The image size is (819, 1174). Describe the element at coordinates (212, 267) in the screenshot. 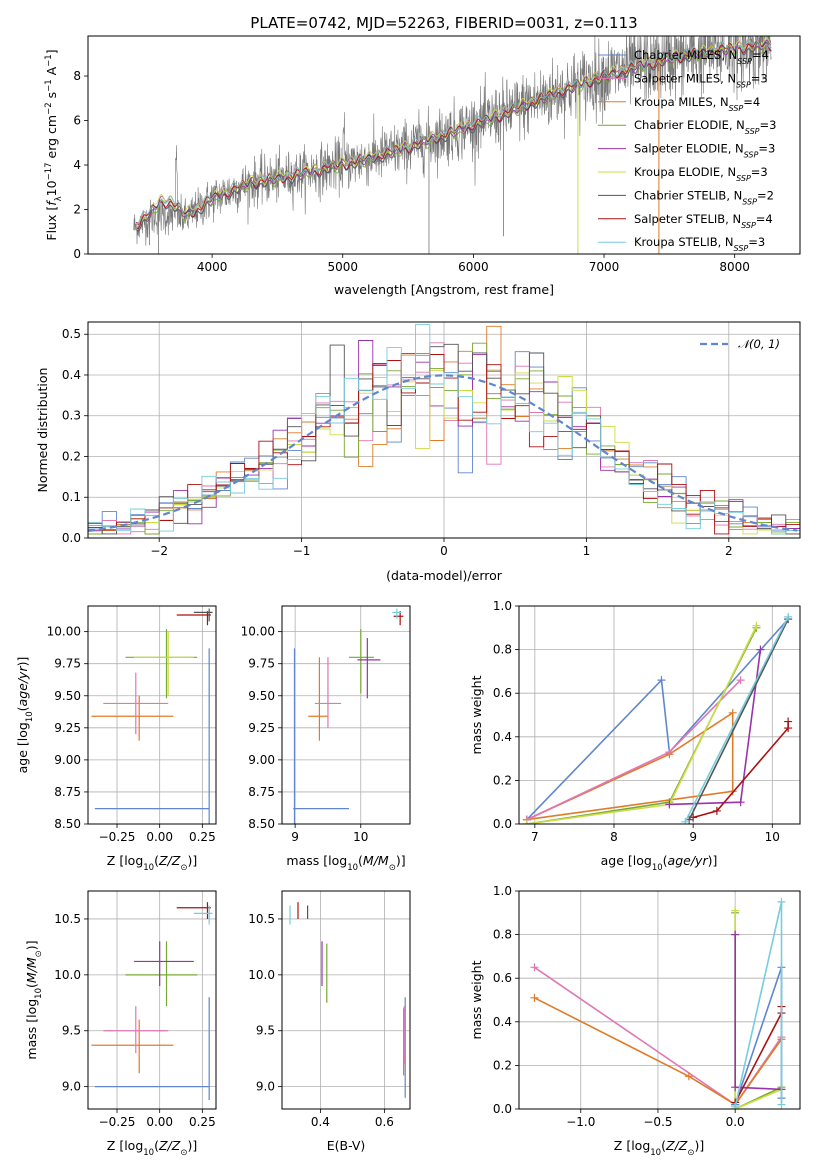

I see `x-tick-label: 4000` at that location.